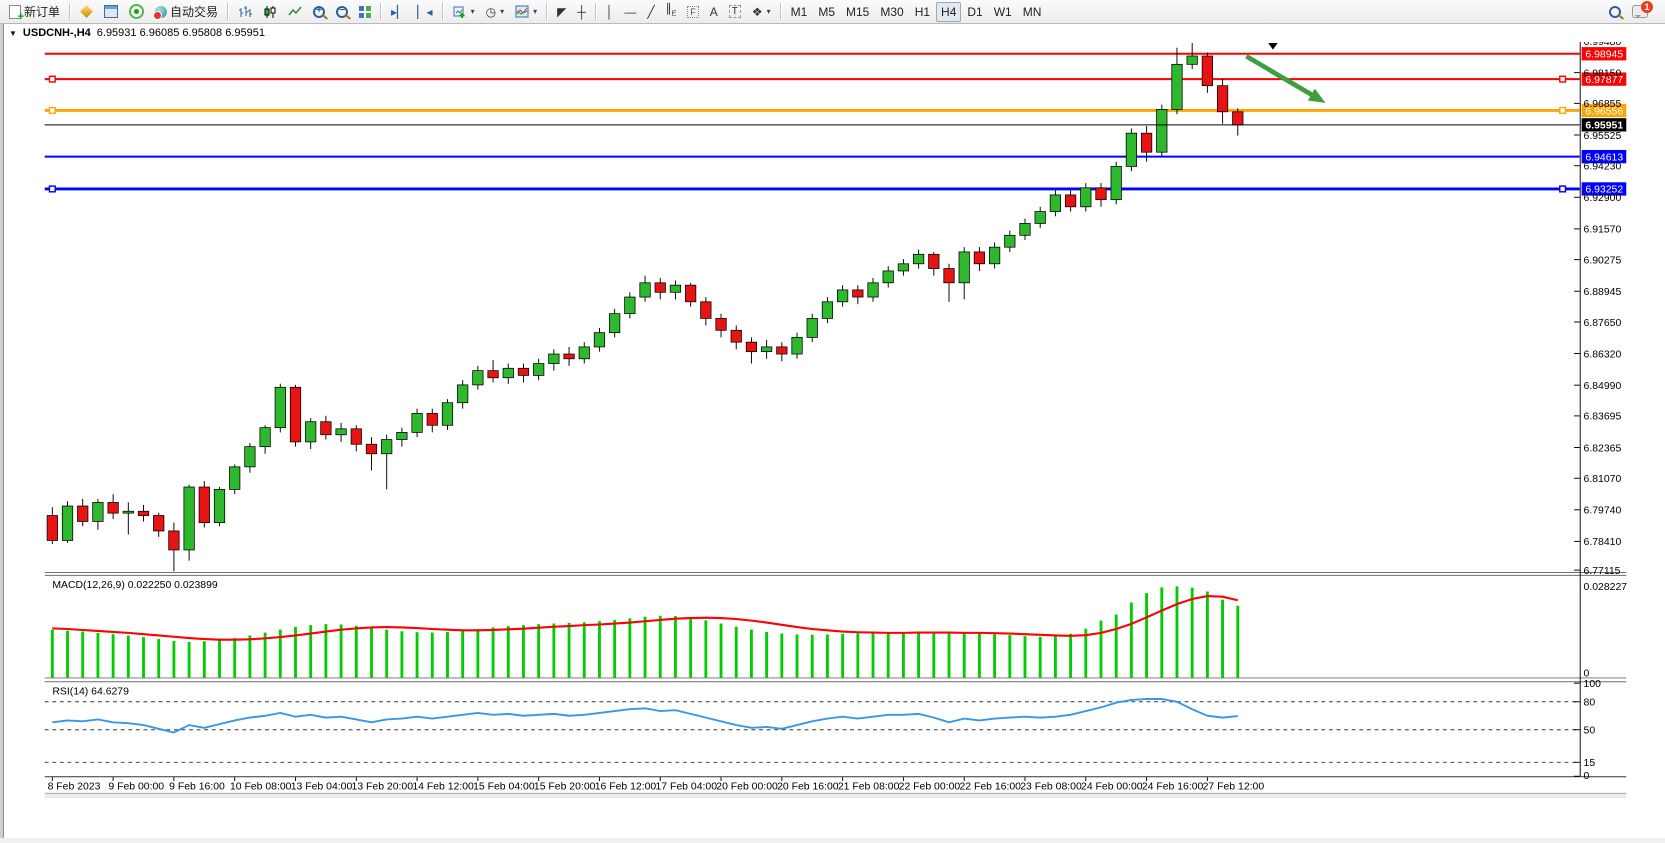 This screenshot has height=843, width=1665. Describe the element at coordinates (526, 12) in the screenshot. I see `templates-dropdown: ▾` at that location.